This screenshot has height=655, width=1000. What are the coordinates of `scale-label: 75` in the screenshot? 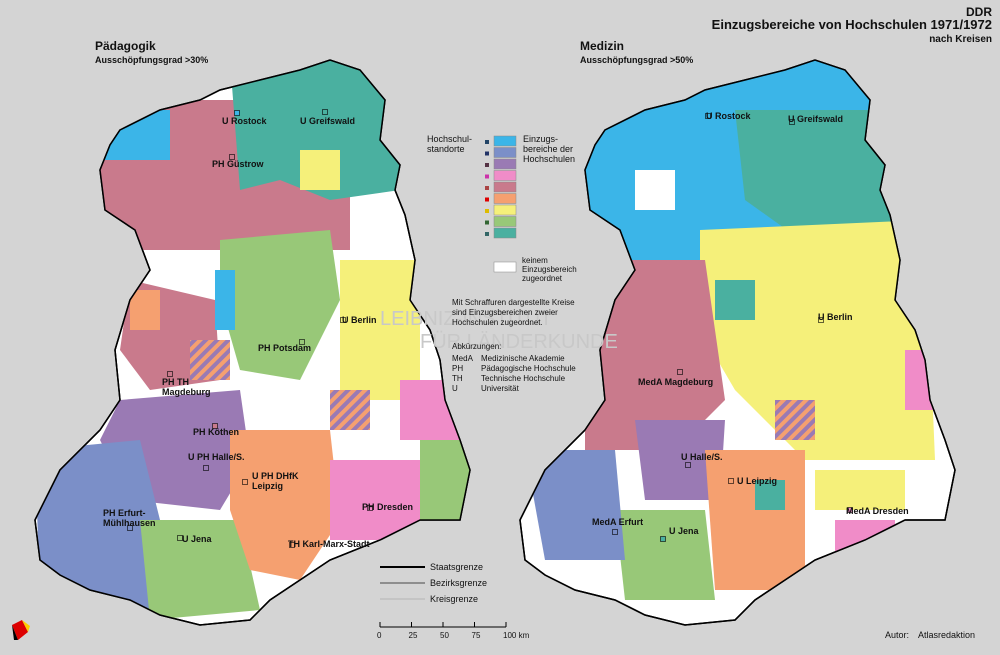 It's located at (476, 635).